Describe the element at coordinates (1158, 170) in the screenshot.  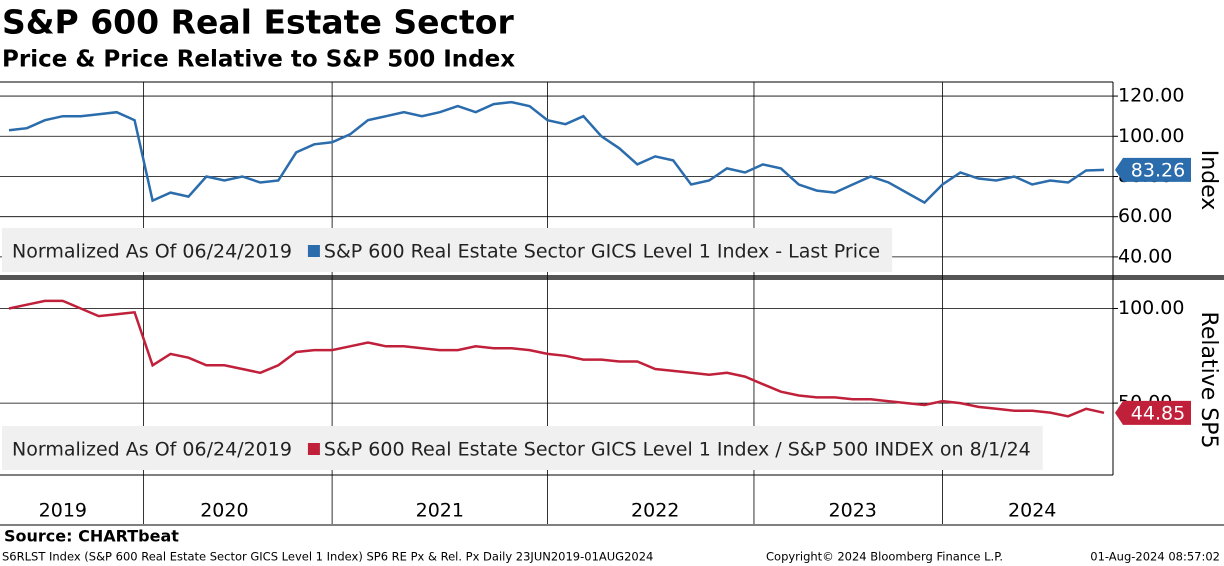
I see `last-value-label: 83.26` at that location.